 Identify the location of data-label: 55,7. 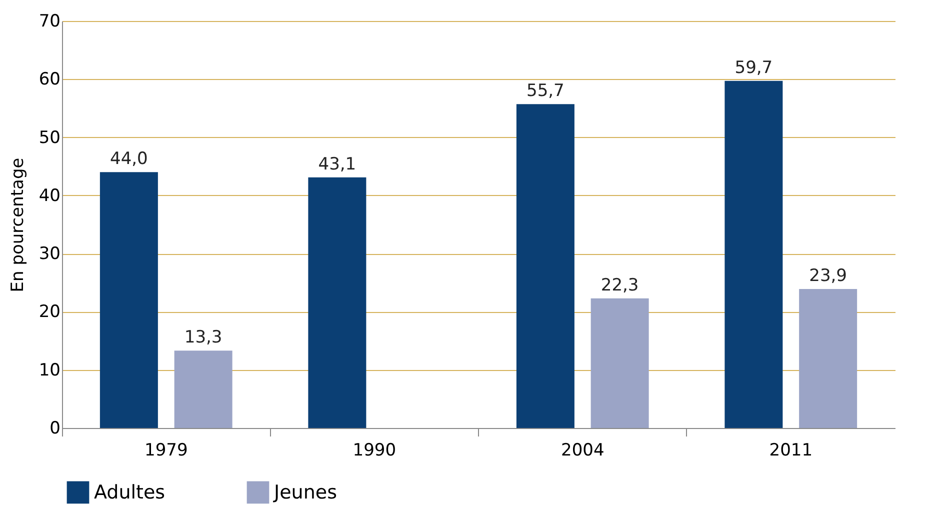
(545, 91).